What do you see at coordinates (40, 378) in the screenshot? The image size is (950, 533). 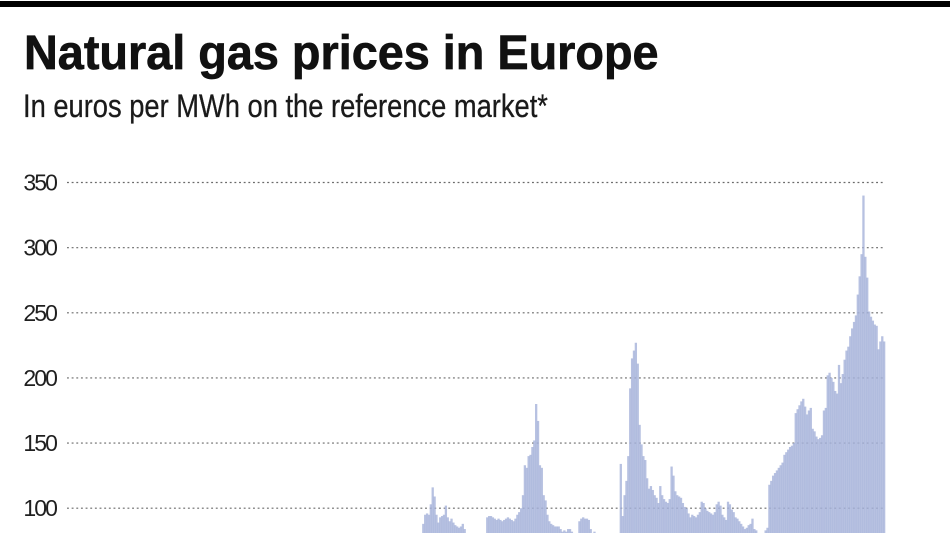 I see `svg-text: 200` at bounding box center [40, 378].